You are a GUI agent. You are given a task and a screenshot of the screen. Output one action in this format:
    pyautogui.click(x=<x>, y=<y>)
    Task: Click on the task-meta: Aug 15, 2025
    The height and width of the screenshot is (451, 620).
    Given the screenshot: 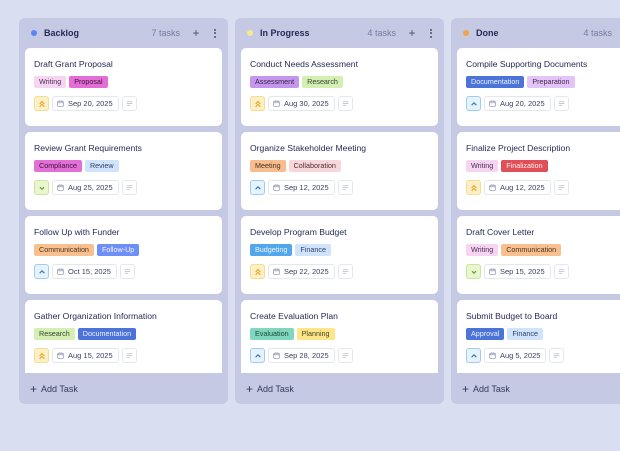 What is the action you would take?
    pyautogui.click(x=123, y=355)
    